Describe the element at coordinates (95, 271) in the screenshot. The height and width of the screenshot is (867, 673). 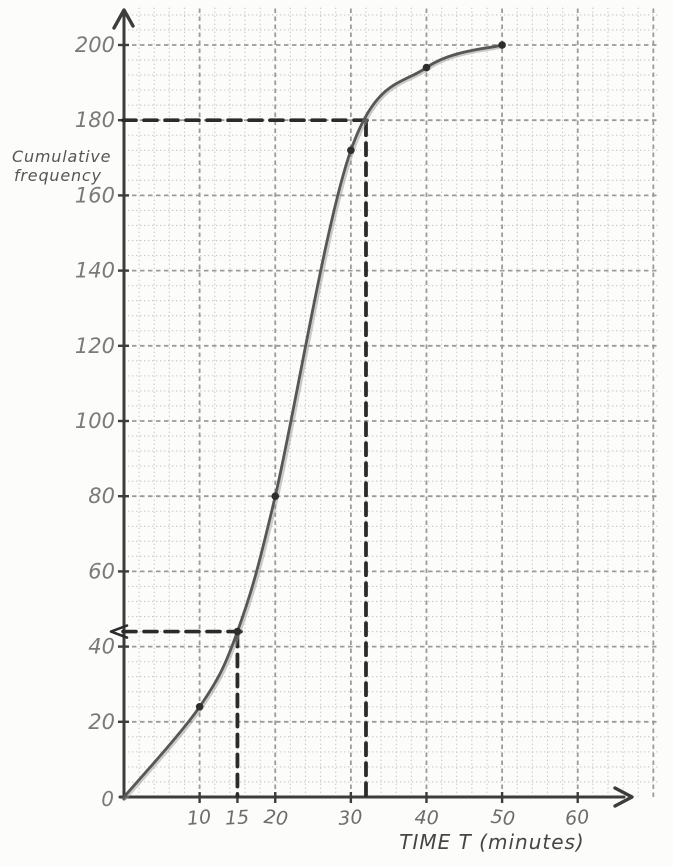
I see `y-tick-label: 140` at that location.